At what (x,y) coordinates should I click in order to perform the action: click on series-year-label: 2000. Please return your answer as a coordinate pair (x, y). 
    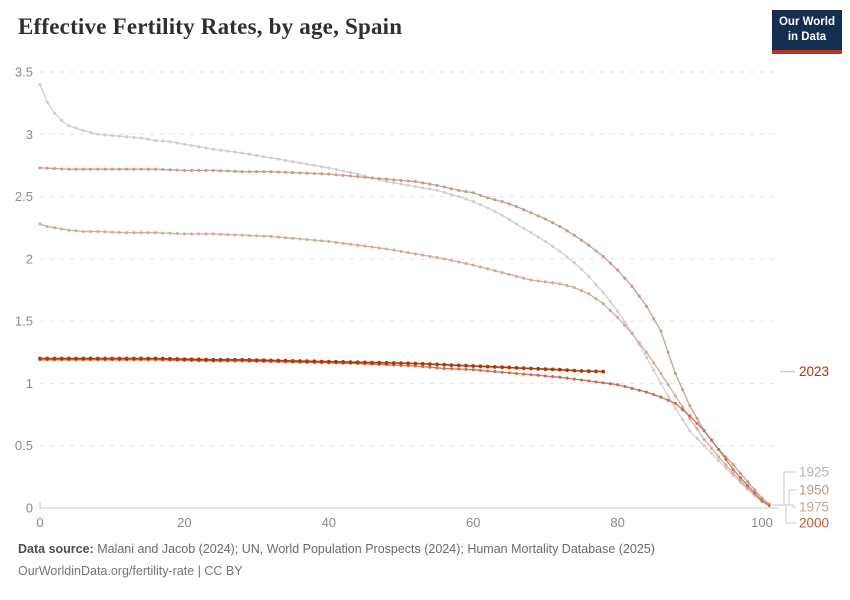
    Looking at the image, I should click on (814, 523).